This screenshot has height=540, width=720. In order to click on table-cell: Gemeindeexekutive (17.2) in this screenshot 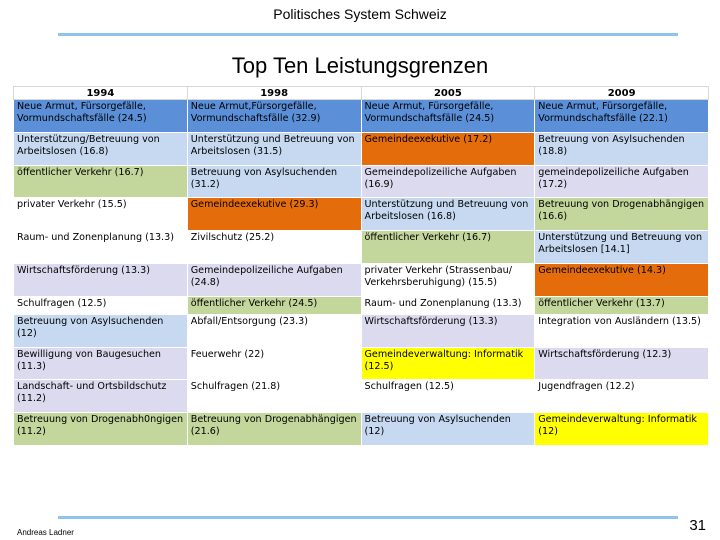, I will do `click(448, 148)`.